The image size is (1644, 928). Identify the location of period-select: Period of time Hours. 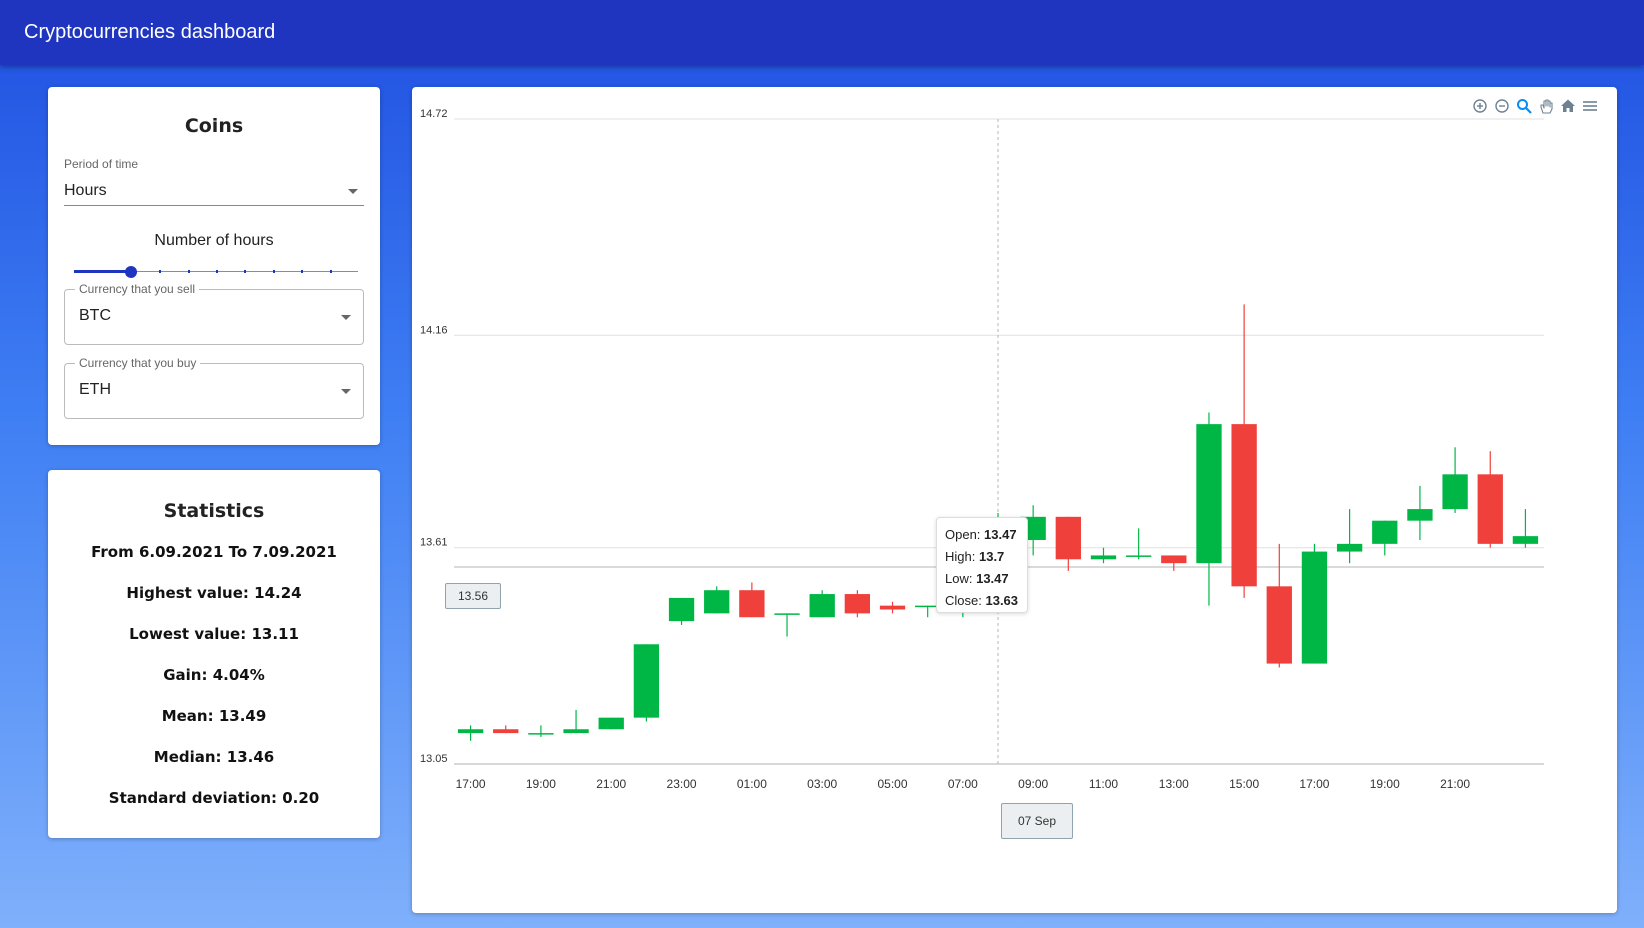
(214, 181).